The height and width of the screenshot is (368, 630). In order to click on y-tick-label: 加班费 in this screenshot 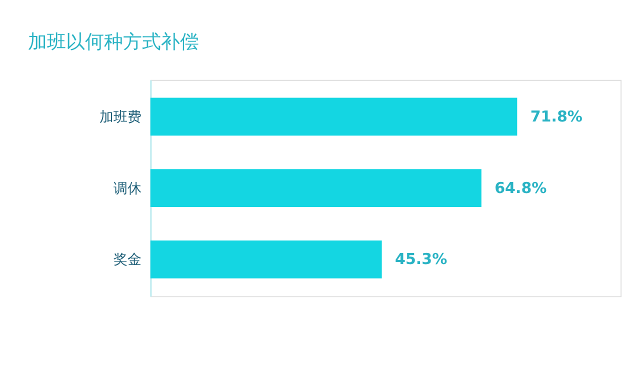, I will do `click(121, 117)`.